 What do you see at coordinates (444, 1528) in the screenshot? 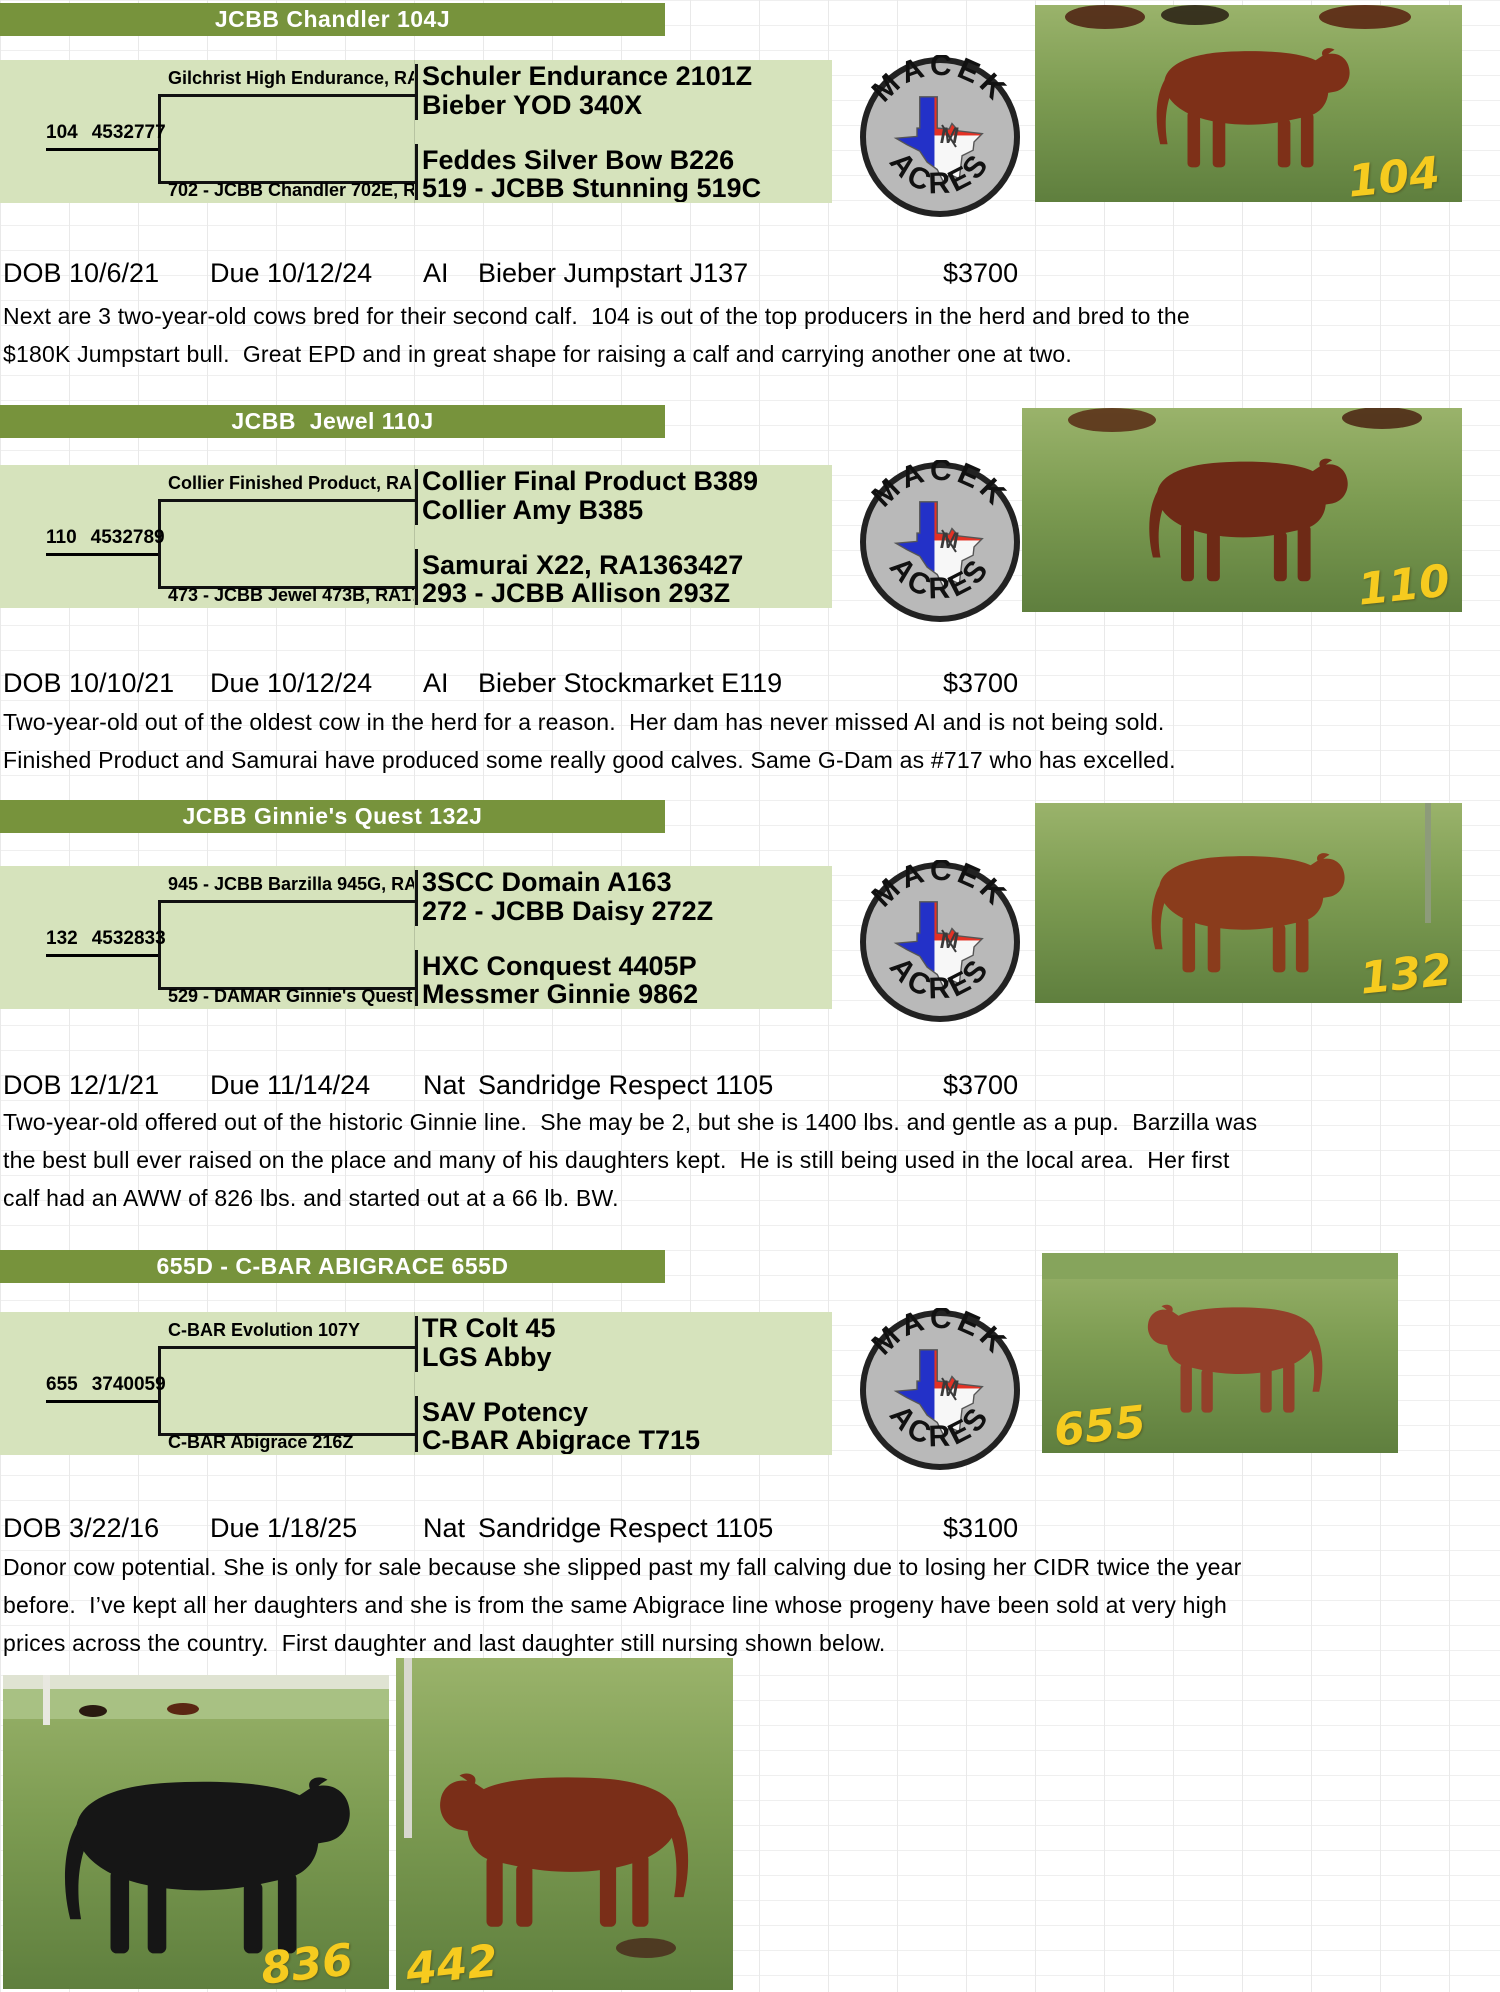
I see `service-type: Nat` at bounding box center [444, 1528].